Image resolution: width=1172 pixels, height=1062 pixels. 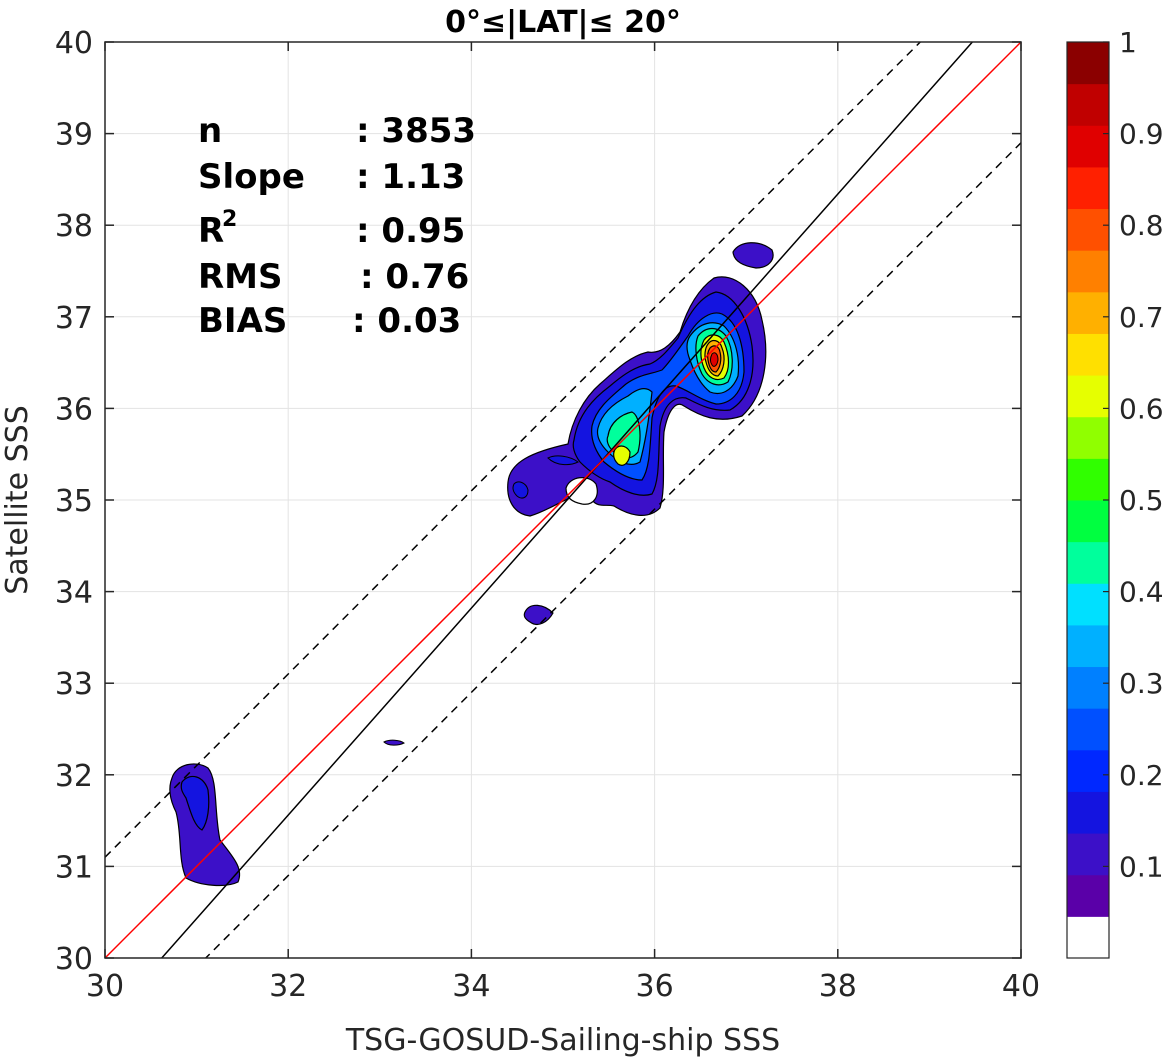 What do you see at coordinates (210, 131) in the screenshot?
I see `stat-name-n: n` at bounding box center [210, 131].